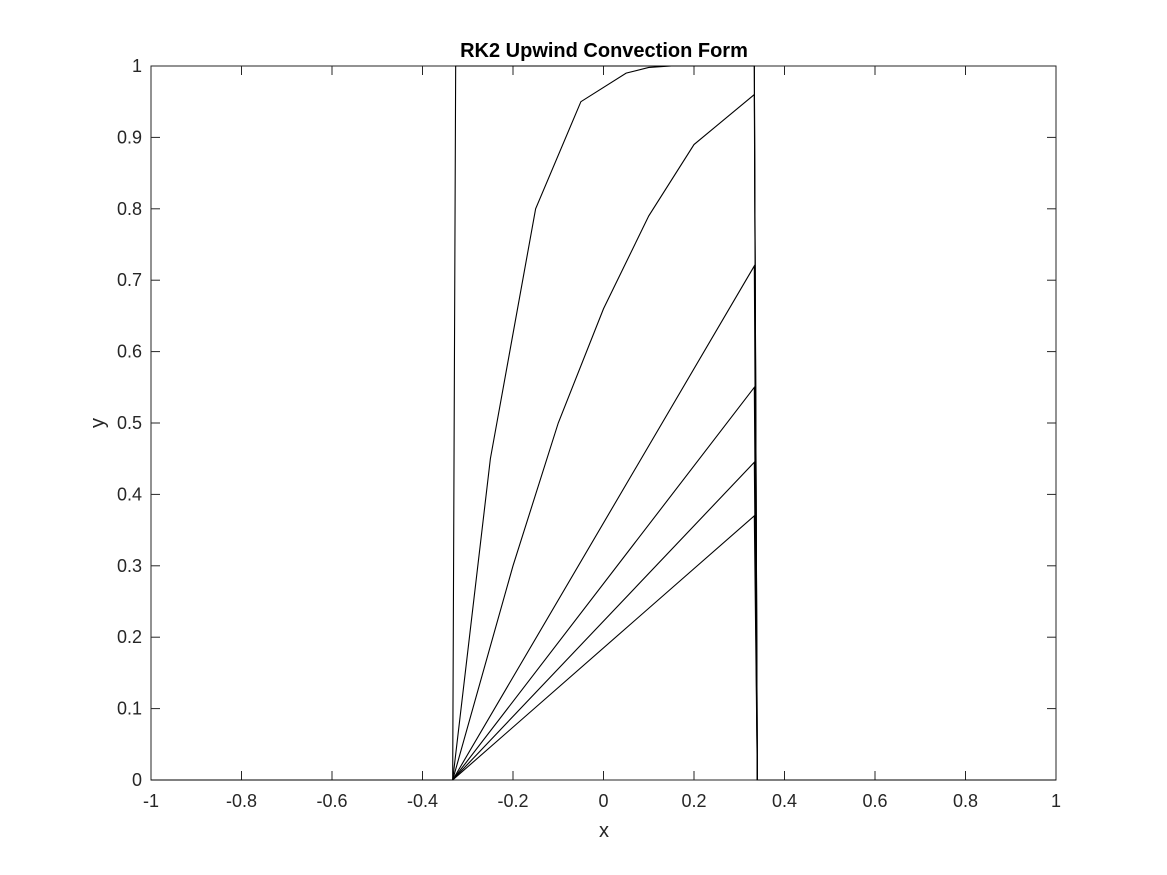 This screenshot has height=875, width=1167. I want to click on x-tick-label: 1, so click(1056, 801).